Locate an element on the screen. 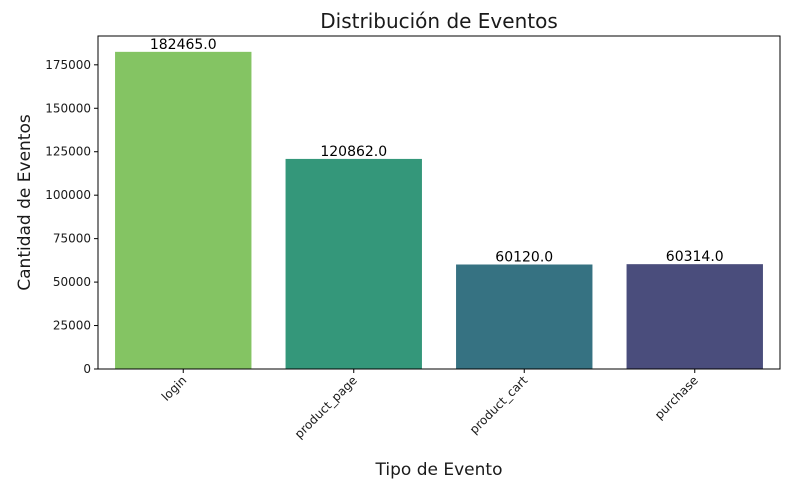 The height and width of the screenshot is (490, 790). bar-product-page is located at coordinates (353, 263).